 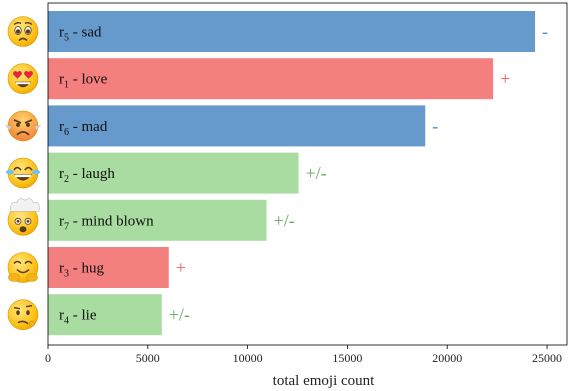 I want to click on x-tick-label: 5000, so click(x=148, y=358).